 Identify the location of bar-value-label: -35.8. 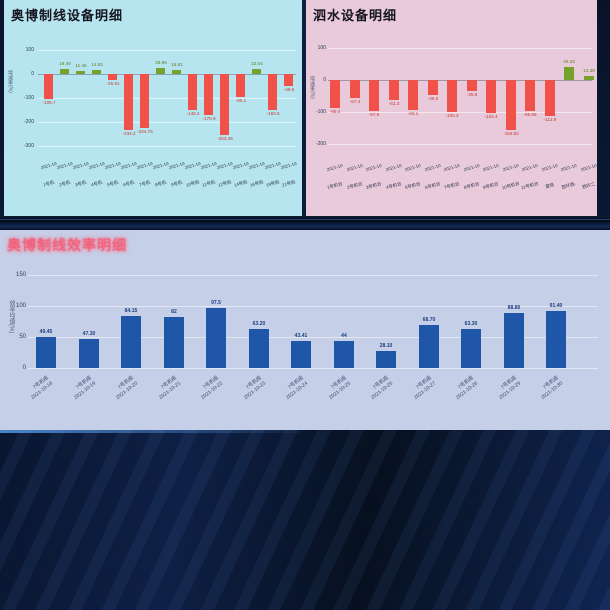
(471, 95).